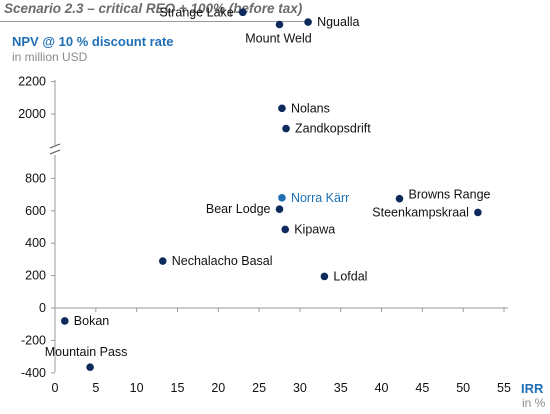 This screenshot has height=414, width=550. What do you see at coordinates (50, 57) in the screenshot?
I see `y-axis-unit: in million USD` at bounding box center [50, 57].